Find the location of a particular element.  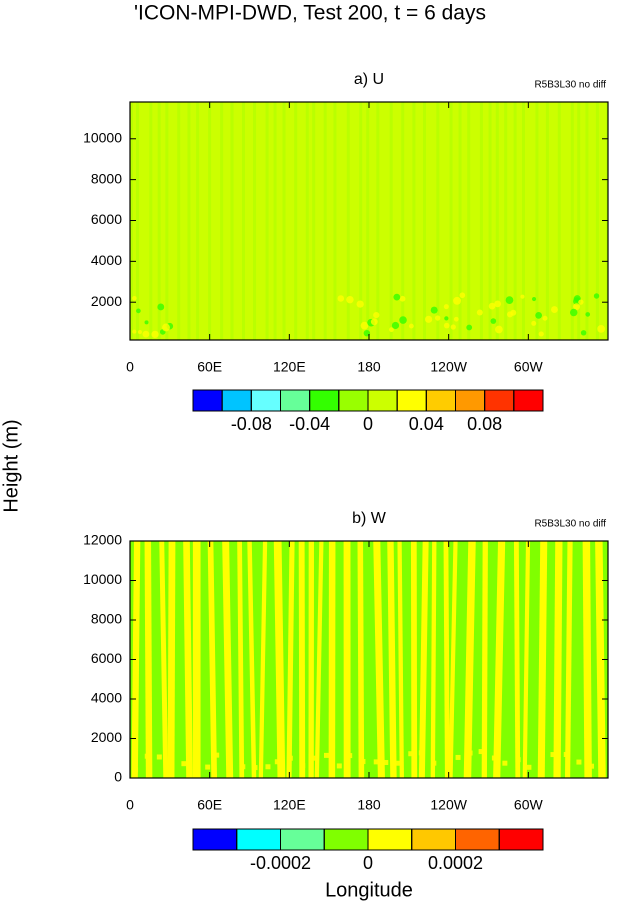

colorbar-label: 0 is located at coordinates (368, 424).